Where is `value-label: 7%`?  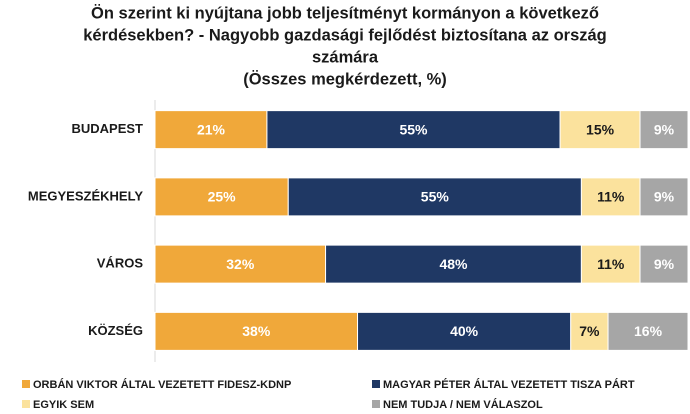
value-label: 7% is located at coordinates (589, 331).